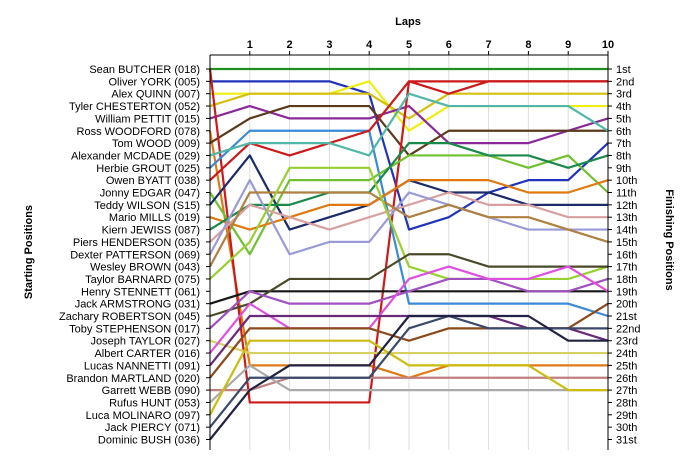  Describe the element at coordinates (626, 305) in the screenshot. I see `finishing-position-label: 20th` at that location.